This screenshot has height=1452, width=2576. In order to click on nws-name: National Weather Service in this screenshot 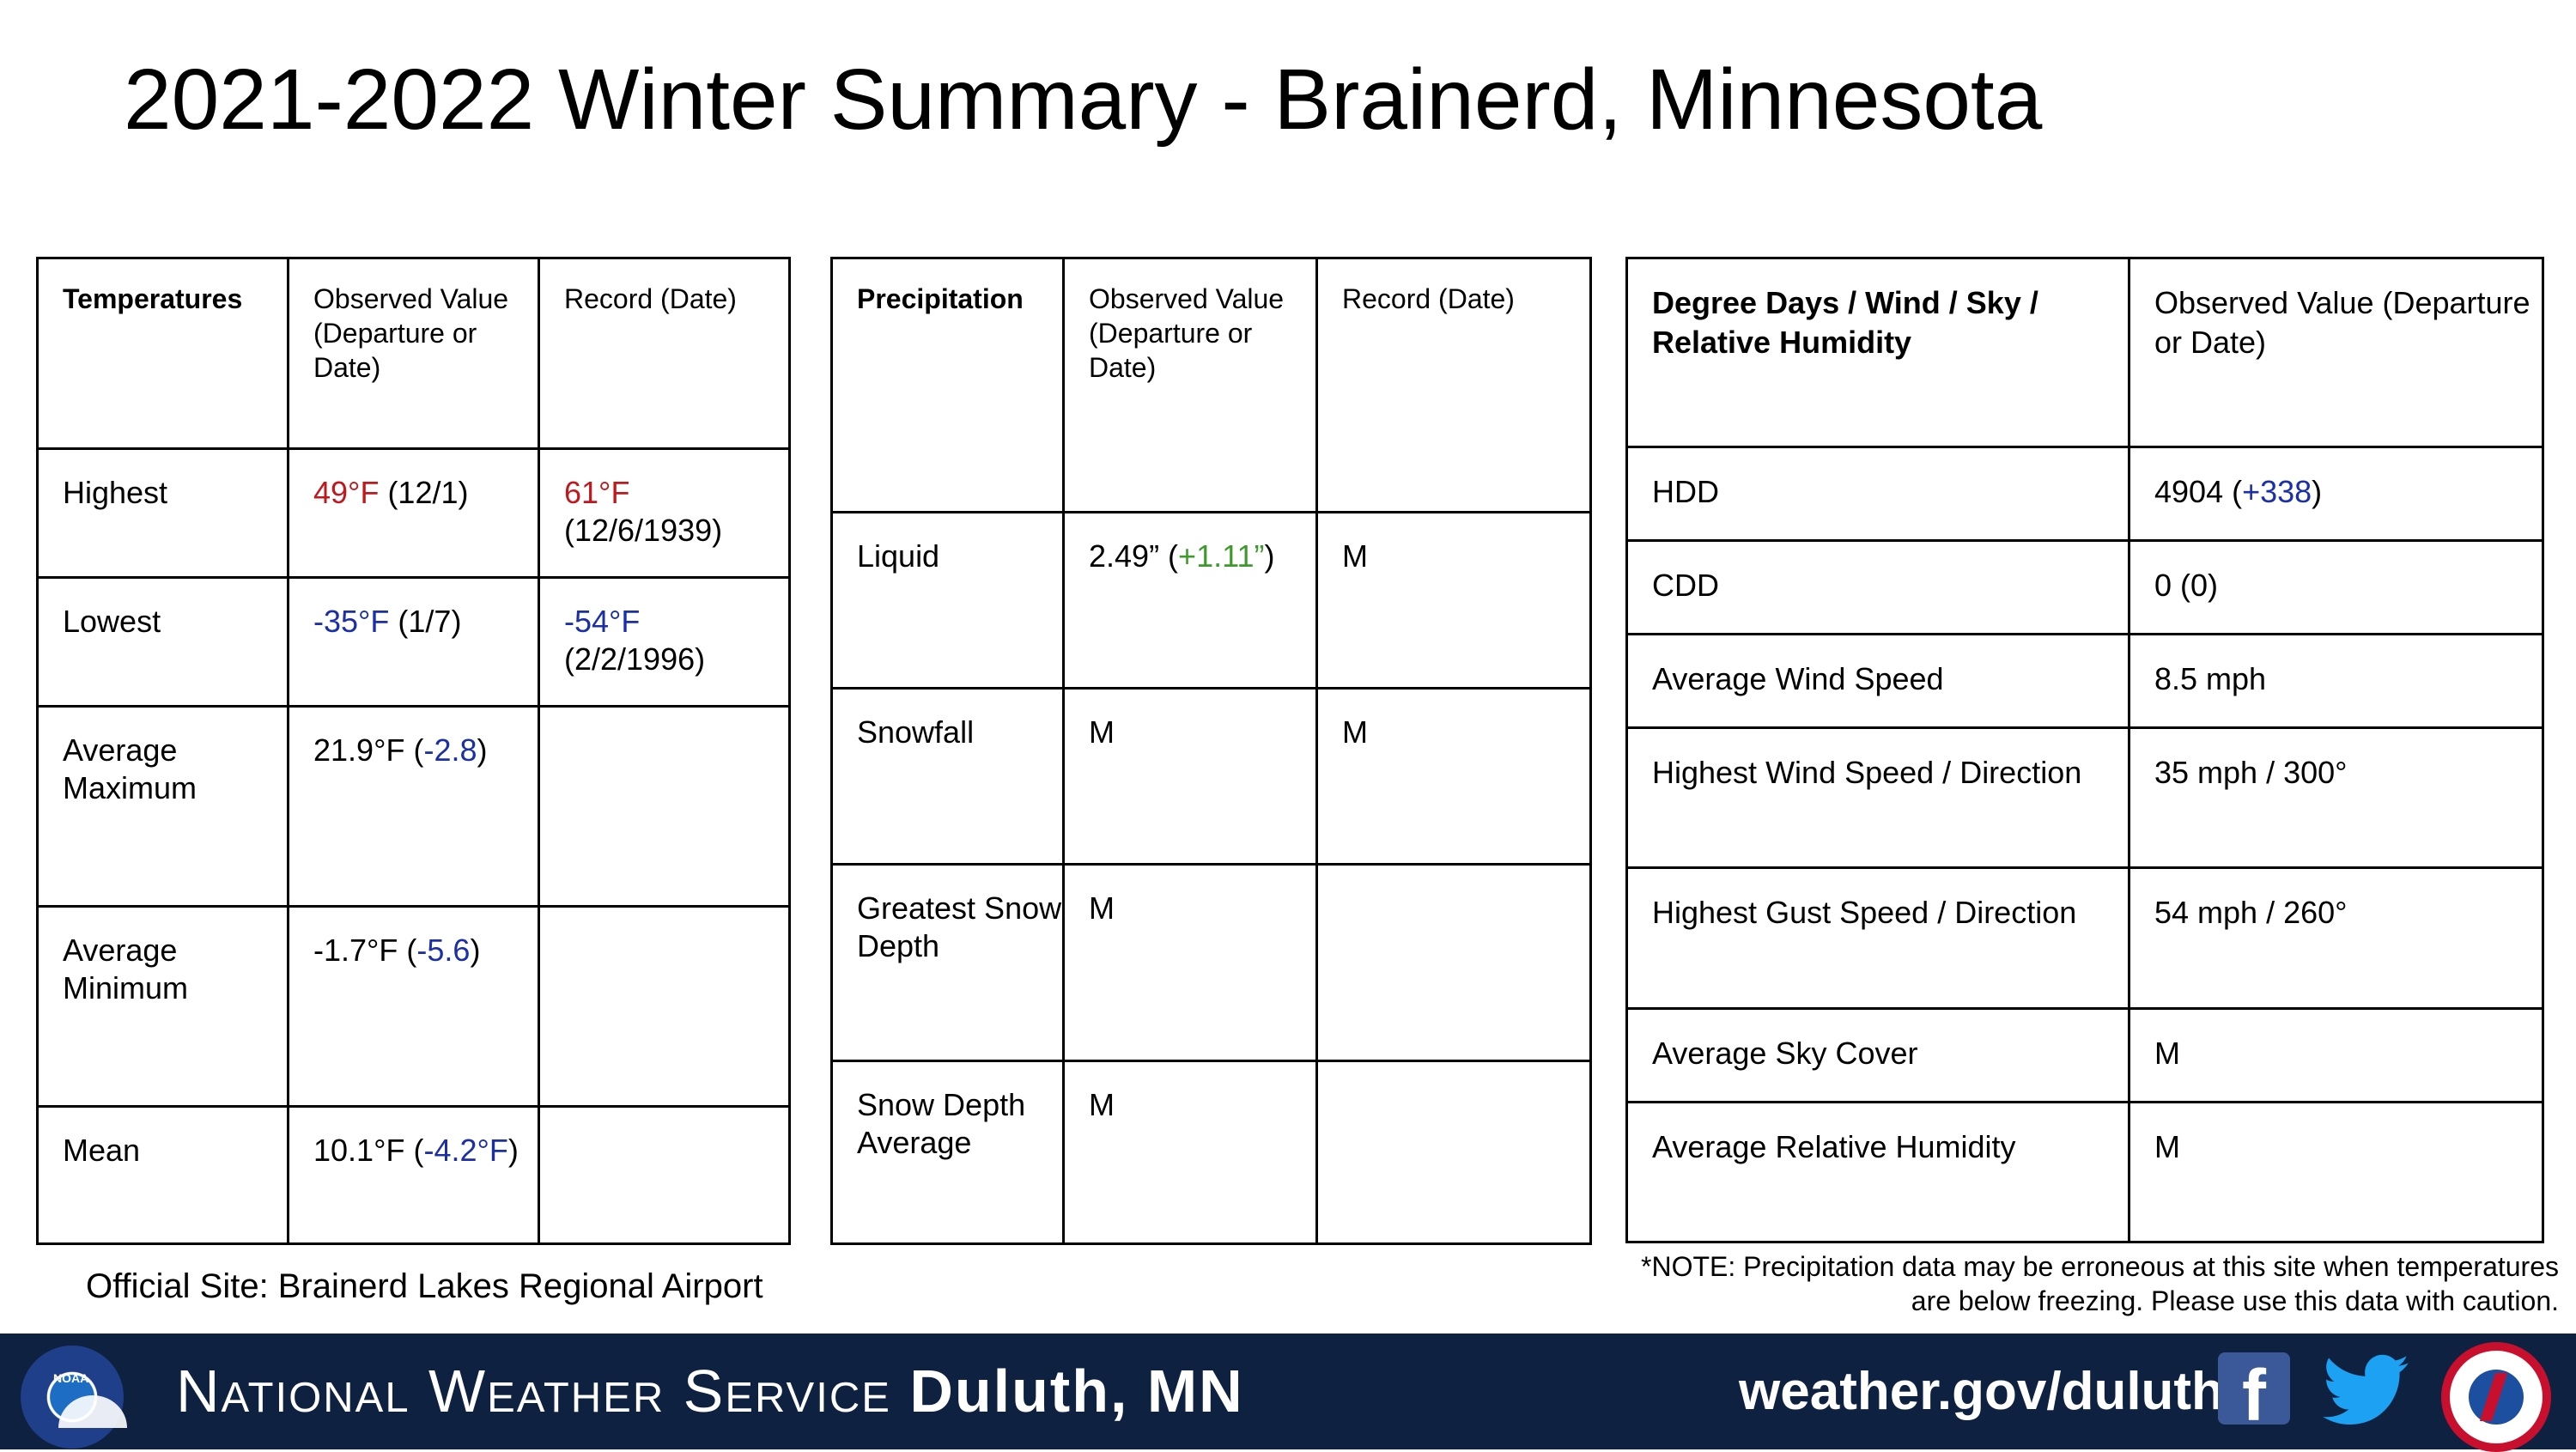, I will do `click(533, 1391)`.